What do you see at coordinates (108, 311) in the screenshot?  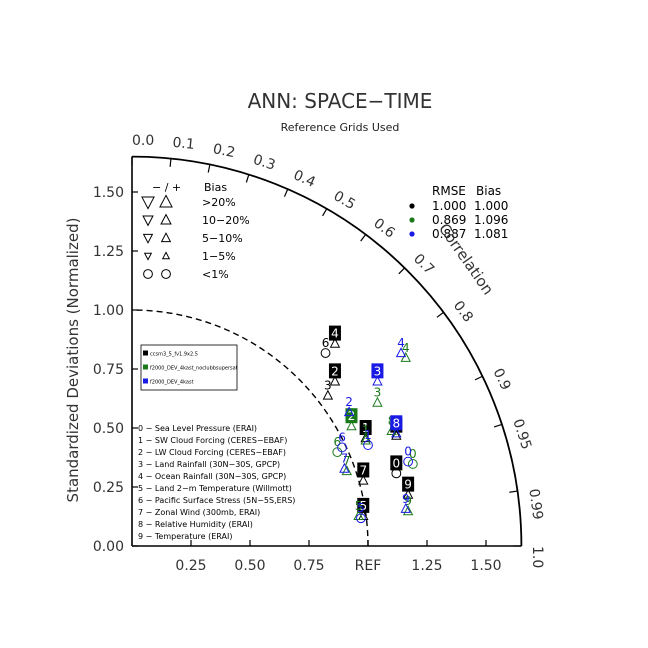 I see `y-tick-label: 1.00` at bounding box center [108, 311].